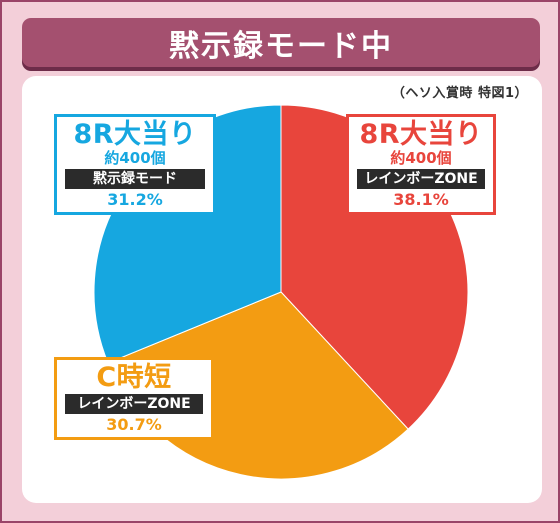 Image resolution: width=560 pixels, height=523 pixels. I want to click on slice-label-blue: 8R大当り 約400個 黙示録モード 31.2%, so click(135, 164).